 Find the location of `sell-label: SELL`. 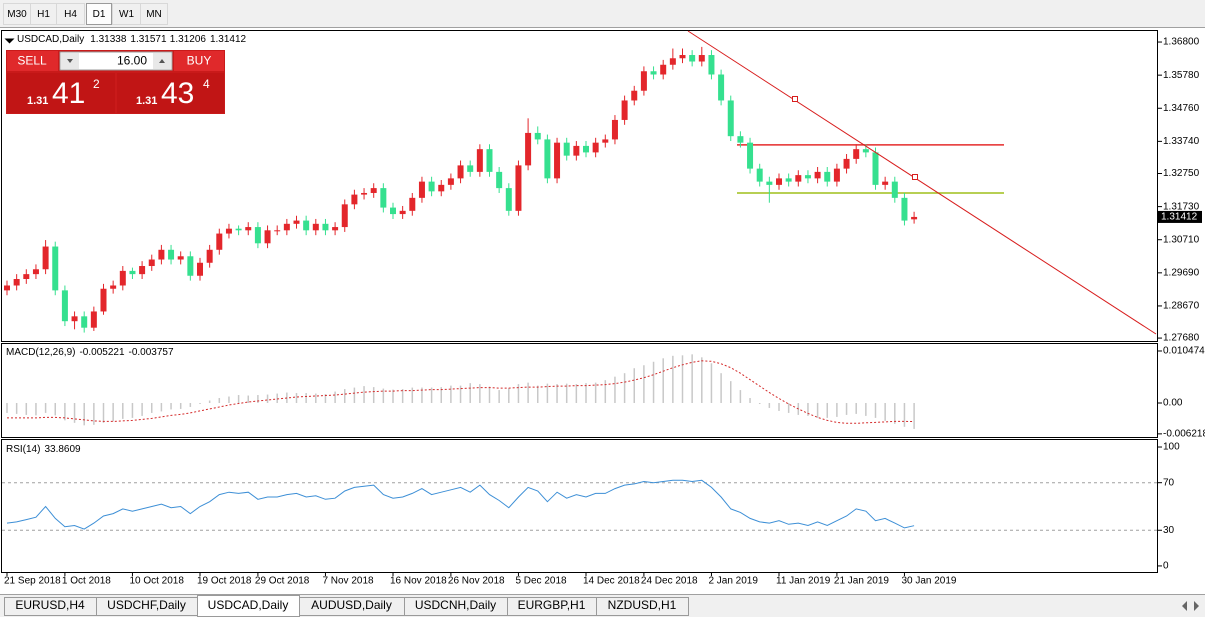

sell-label: SELL is located at coordinates (32, 61).